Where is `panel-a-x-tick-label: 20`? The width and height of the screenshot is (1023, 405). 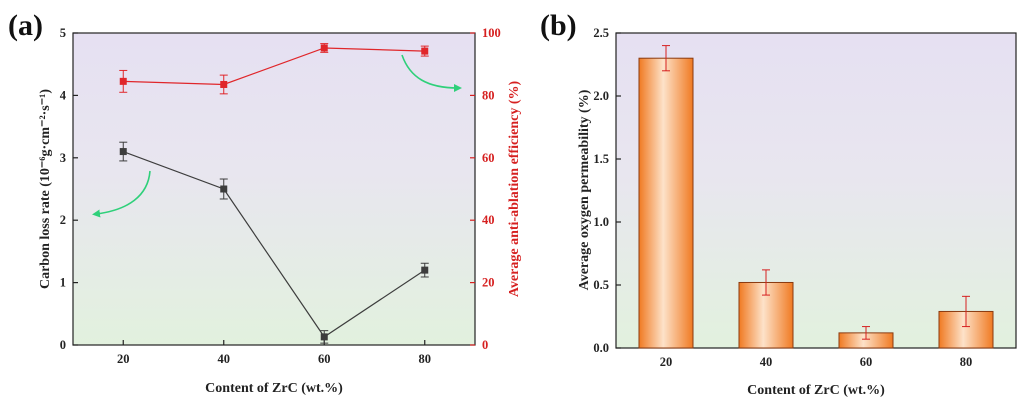
panel-a-x-tick-label: 20 is located at coordinates (123, 359).